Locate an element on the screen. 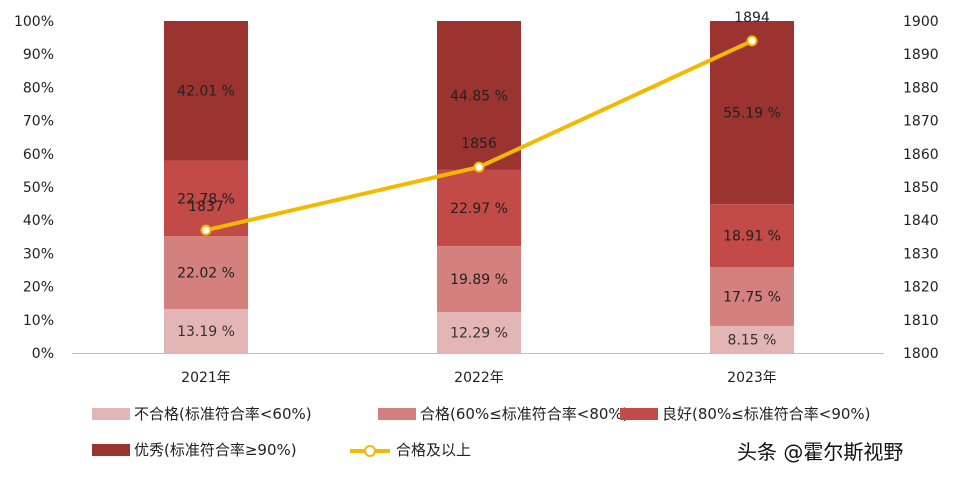  y-right-tick-label: 1820 is located at coordinates (921, 288).